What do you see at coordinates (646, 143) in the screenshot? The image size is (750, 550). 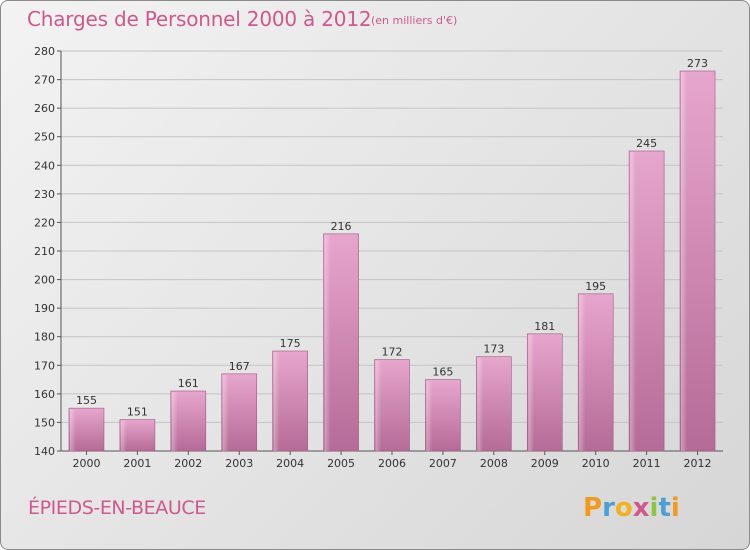 I see `data-label-2011: 245` at bounding box center [646, 143].